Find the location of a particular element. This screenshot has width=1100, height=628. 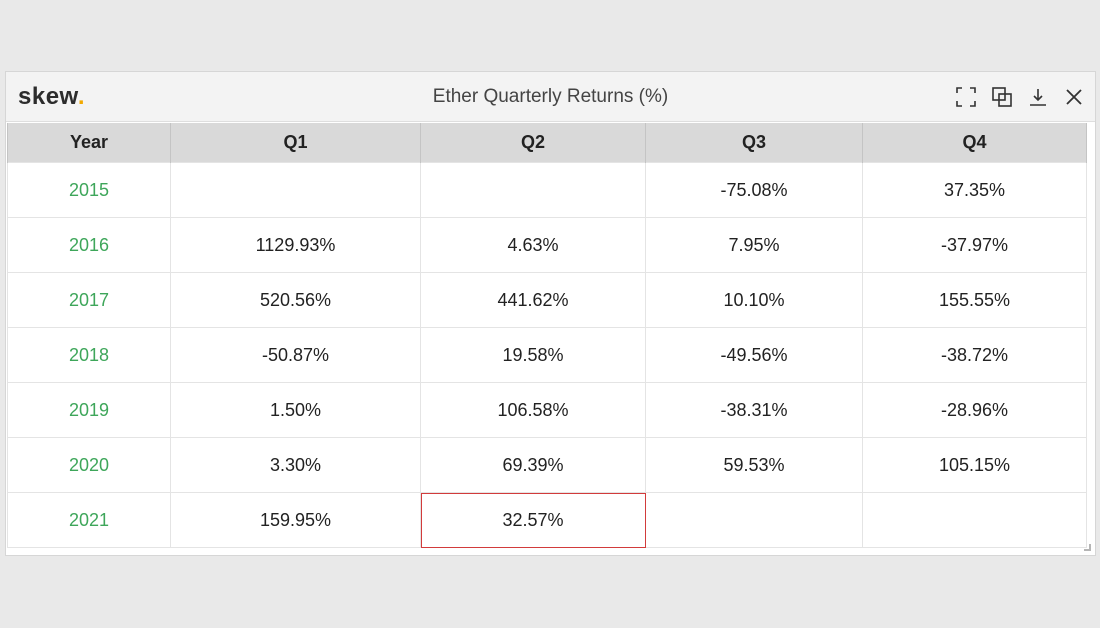

q4-cell is located at coordinates (974, 520).